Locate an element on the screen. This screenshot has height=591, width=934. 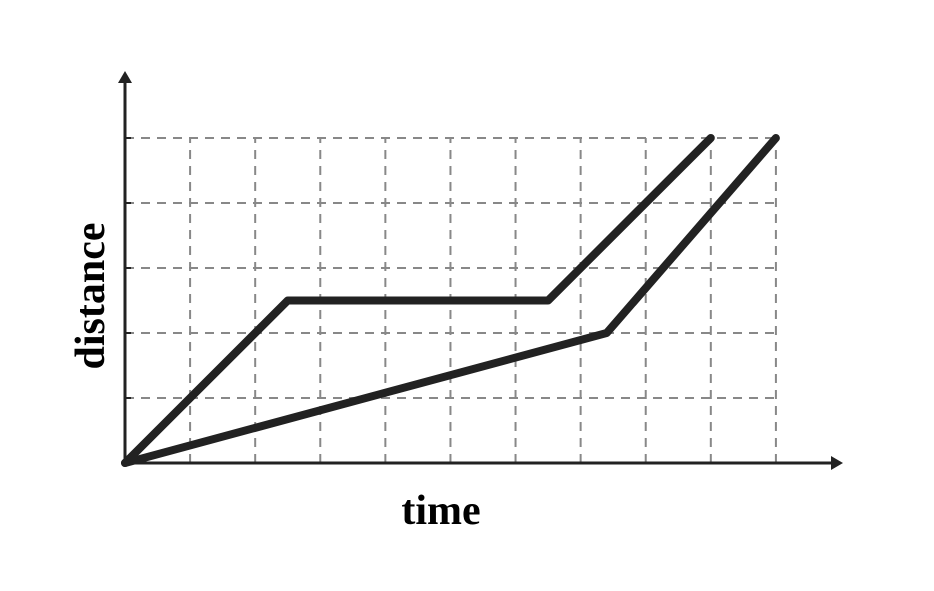
y-axis-label: distance is located at coordinates (91, 296).